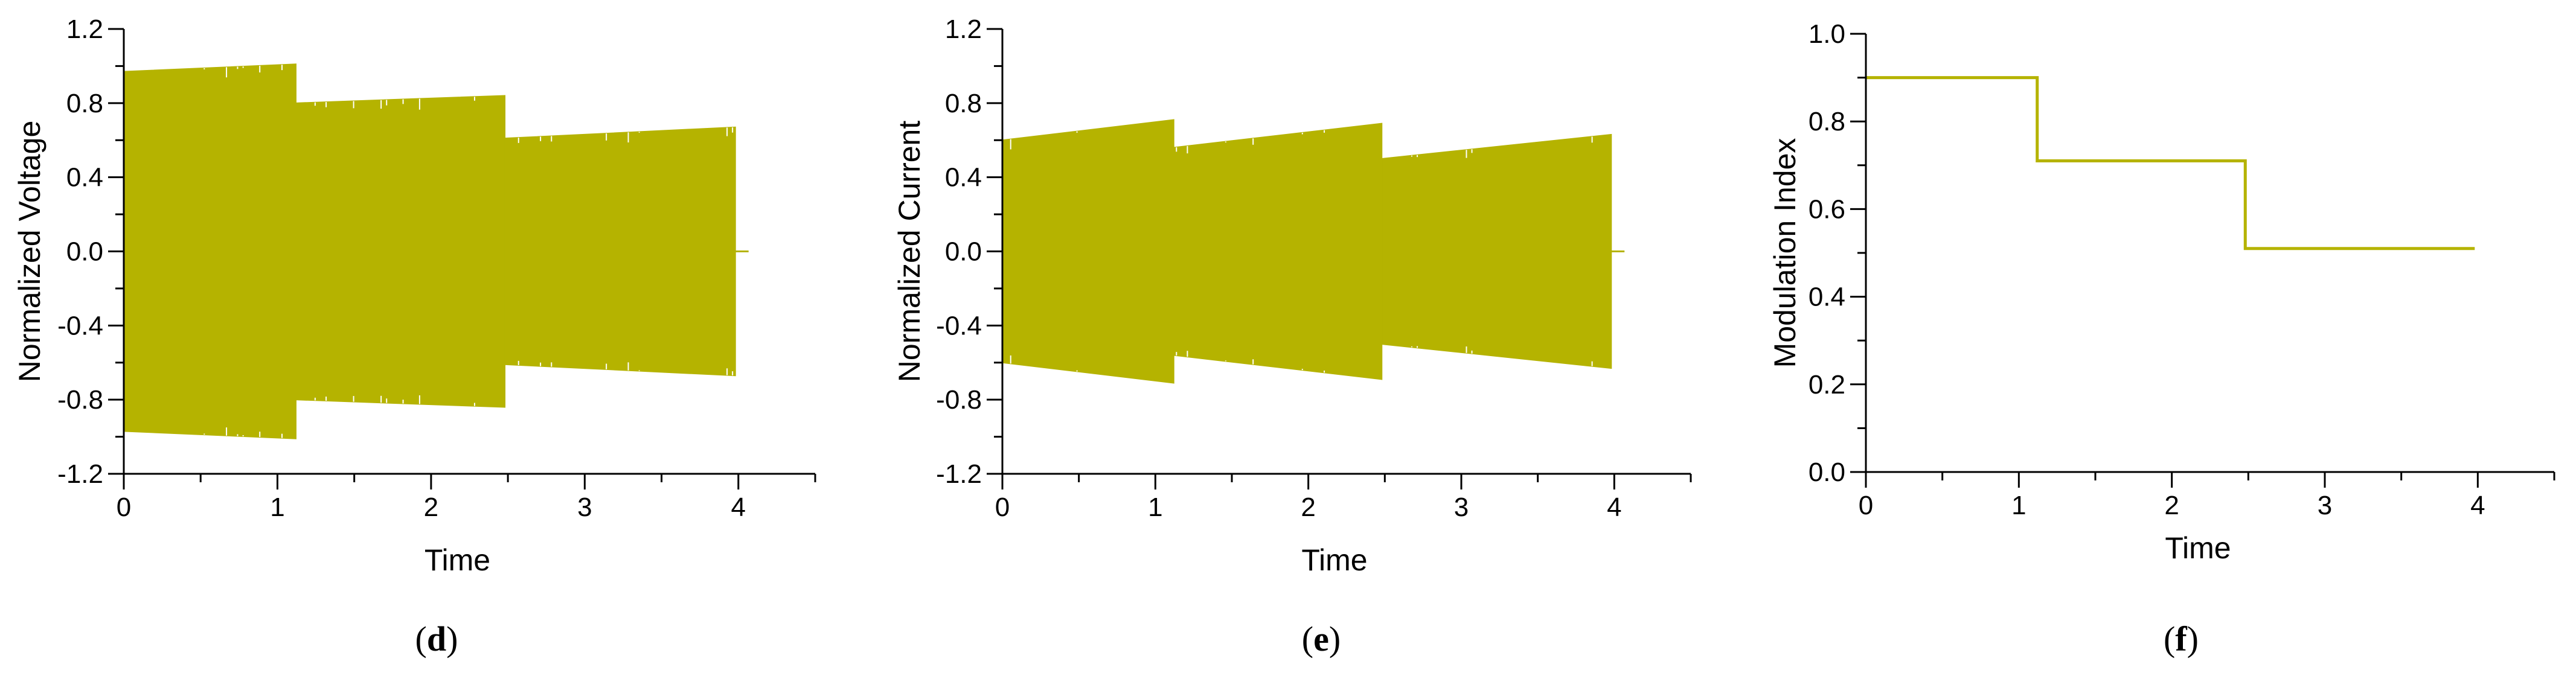 This screenshot has height=676, width=2576. I want to click on y-tick-label: 0.2, so click(1827, 385).